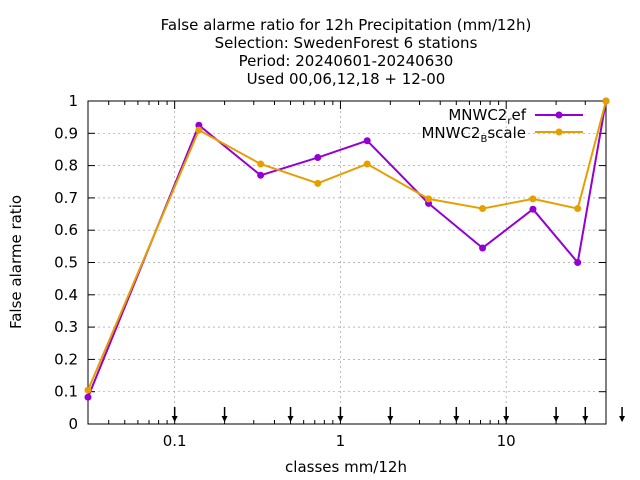  Describe the element at coordinates (66, 133) in the screenshot. I see `y-tick-label: 0.9` at that location.